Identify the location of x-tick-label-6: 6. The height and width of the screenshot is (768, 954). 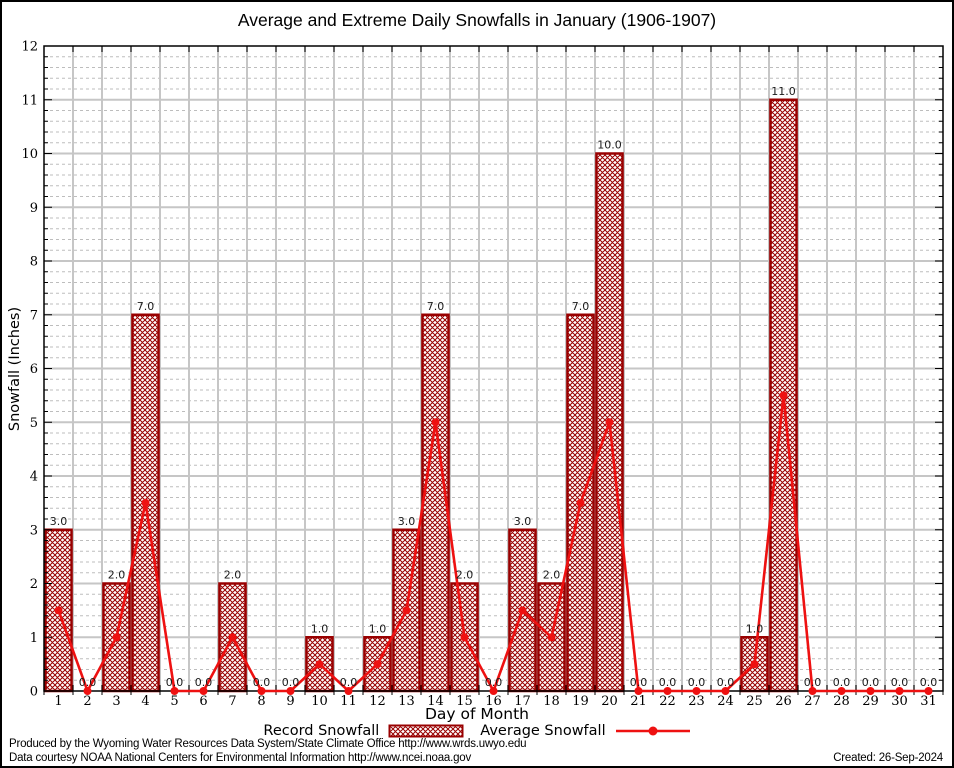
(203, 701).